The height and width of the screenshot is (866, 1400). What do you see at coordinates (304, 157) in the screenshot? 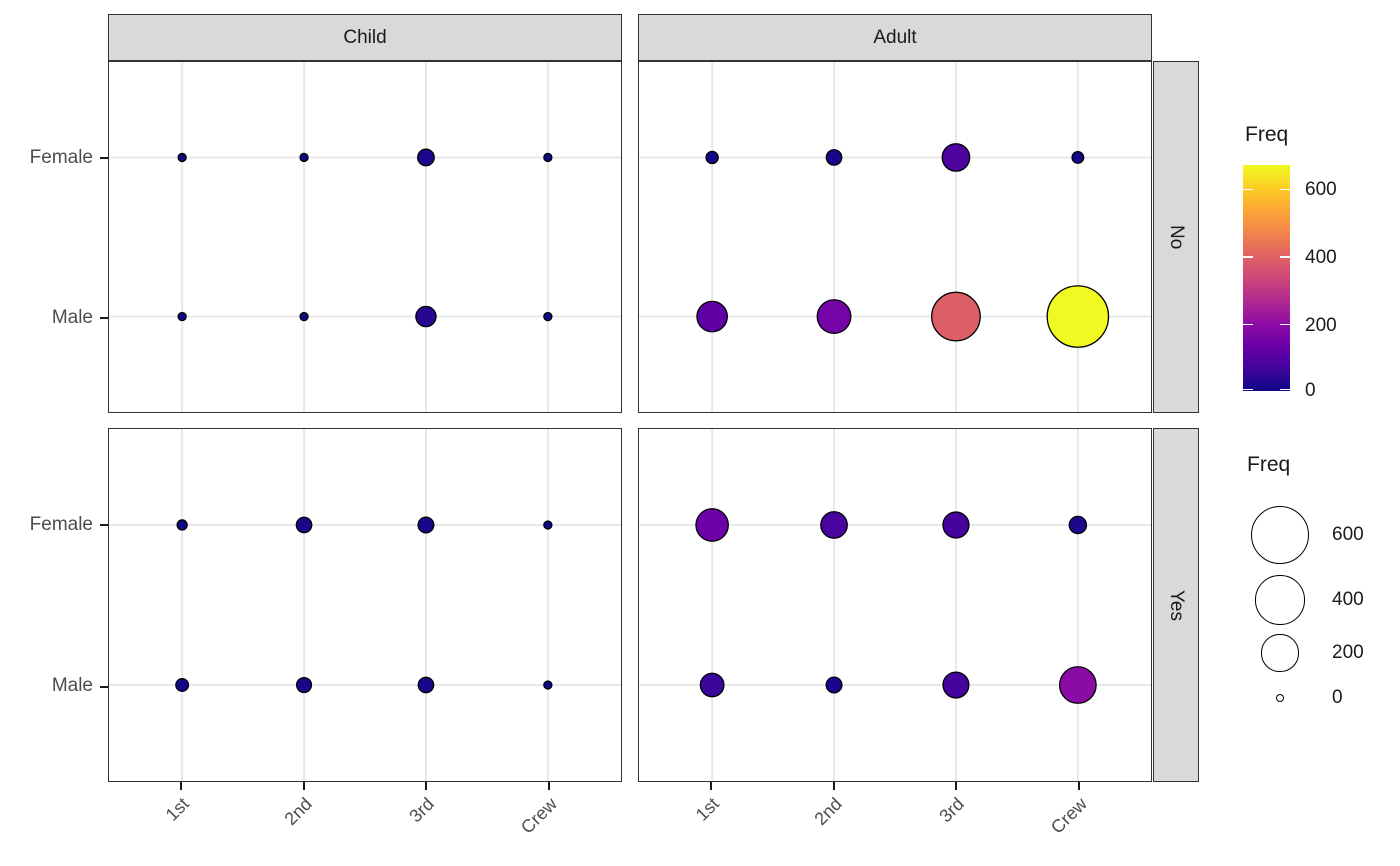
I see `data-point-Child-No-2nd-Female` at bounding box center [304, 157].